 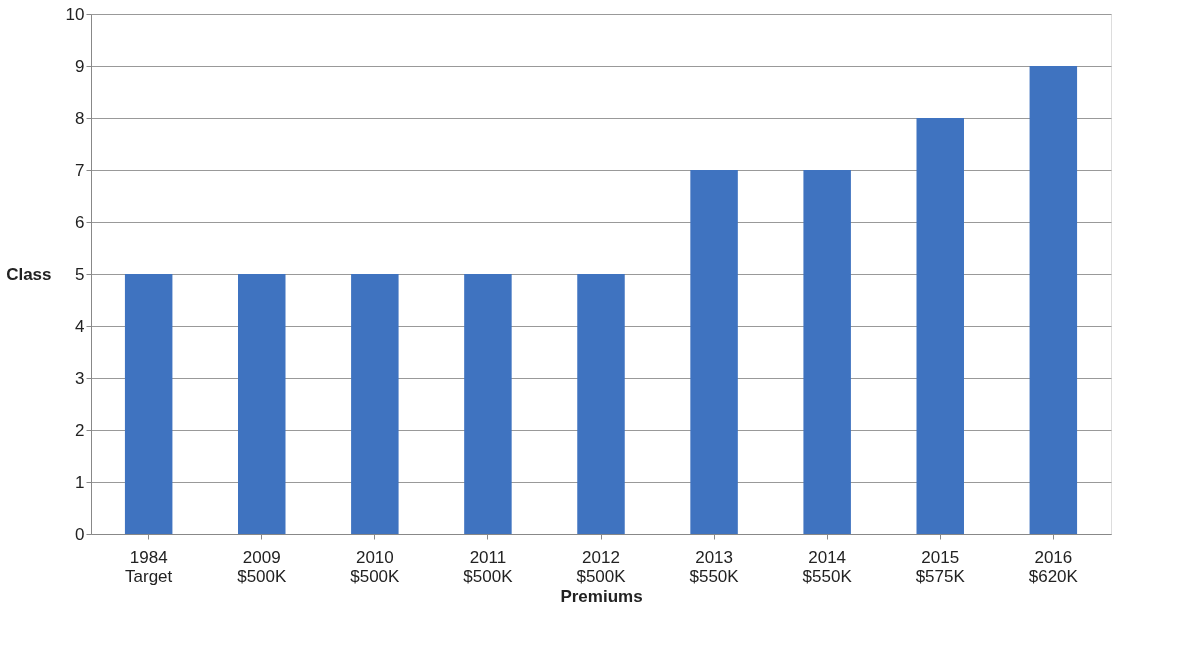 I want to click on x-tick-label: 2009 $500K, so click(x=262, y=566).